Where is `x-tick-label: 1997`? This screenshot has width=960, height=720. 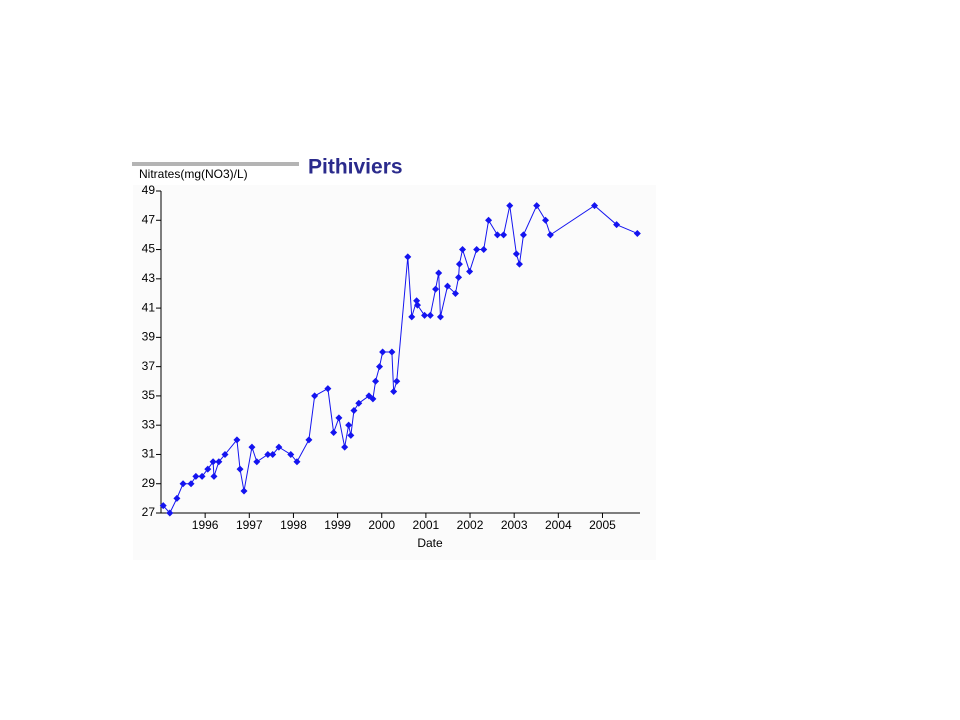 x-tick-label: 1997 is located at coordinates (249, 525).